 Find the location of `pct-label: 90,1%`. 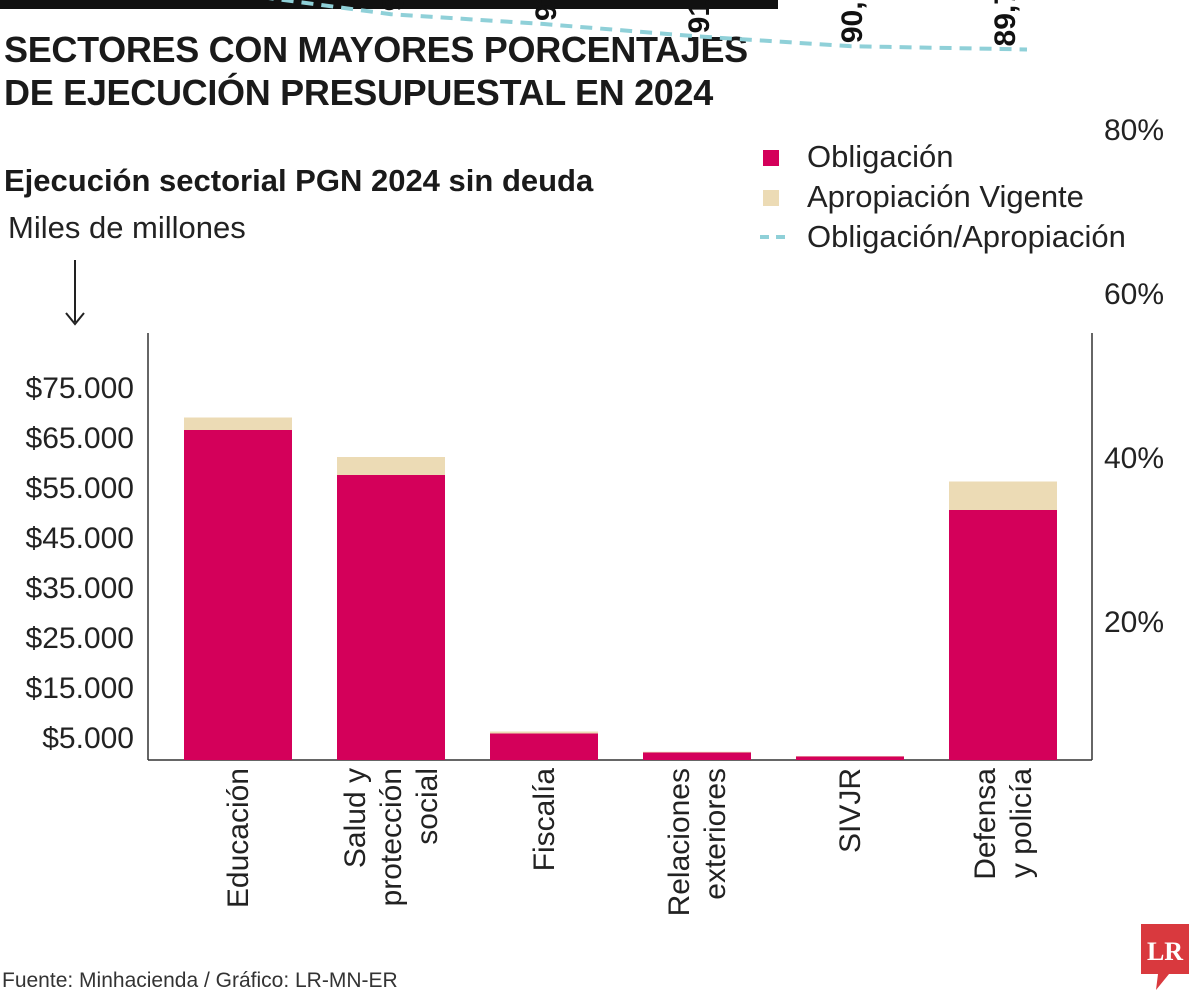

pct-label: 90,1% is located at coordinates (852, 21).